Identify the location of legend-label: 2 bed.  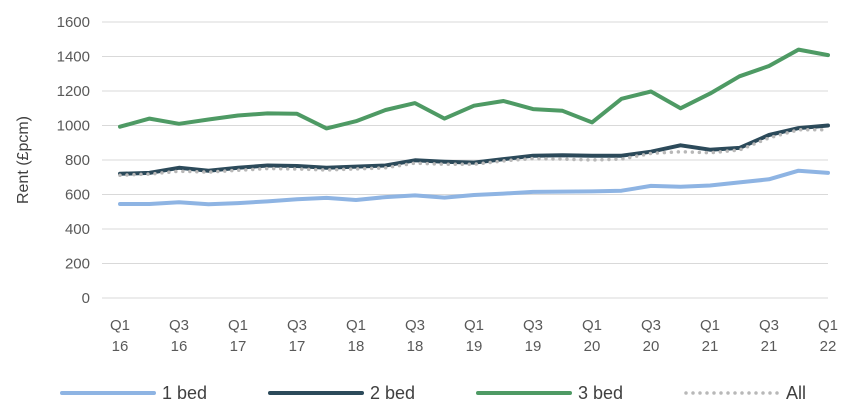
(392, 393).